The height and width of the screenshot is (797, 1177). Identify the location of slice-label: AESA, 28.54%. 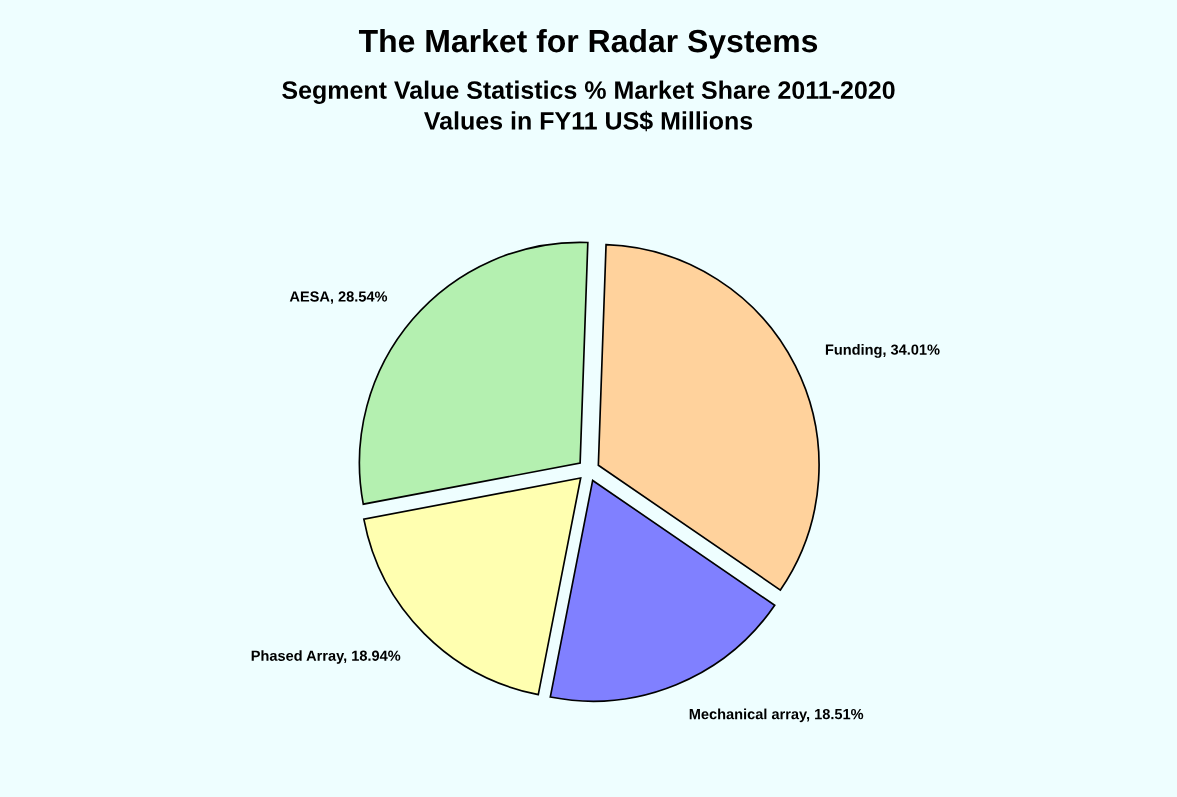
(338, 297).